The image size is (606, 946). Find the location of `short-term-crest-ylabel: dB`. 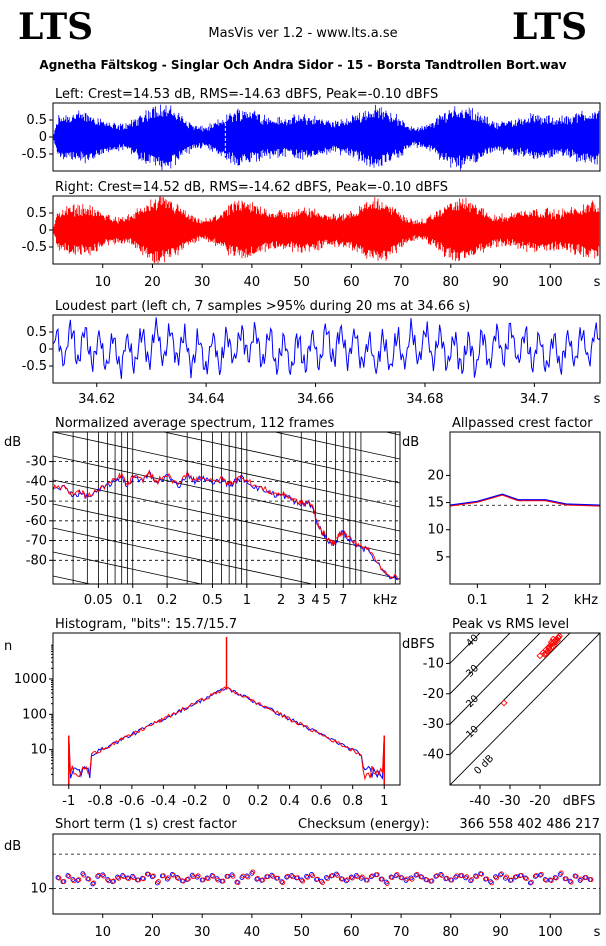

short-term-crest-ylabel: dB is located at coordinates (12, 846).